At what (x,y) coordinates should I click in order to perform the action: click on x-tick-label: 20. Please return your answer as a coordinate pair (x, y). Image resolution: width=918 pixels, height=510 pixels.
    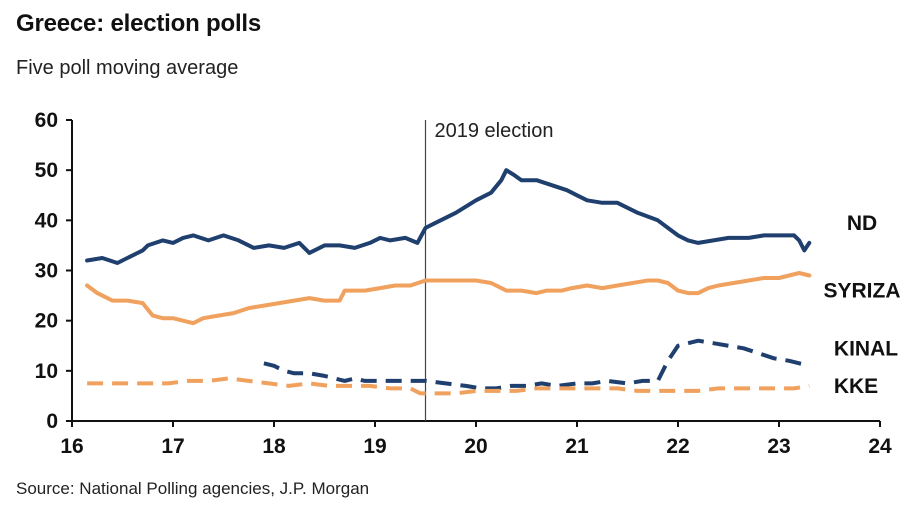
    Looking at the image, I should click on (475, 446).